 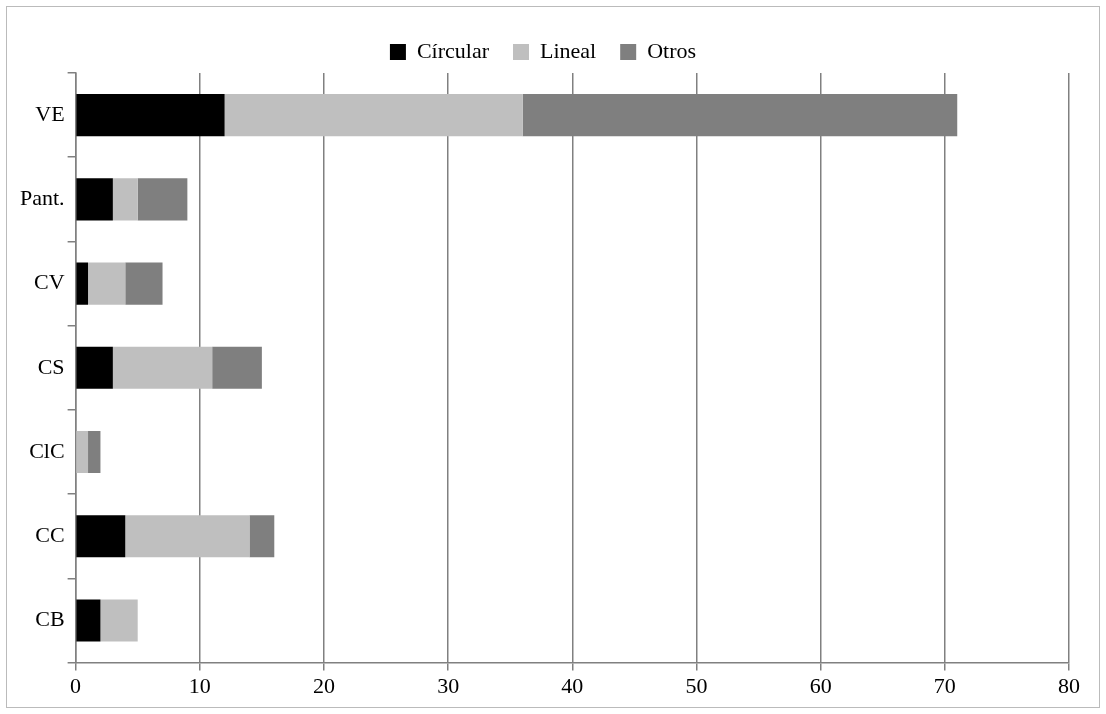 I want to click on y-tick-label: ClC, so click(x=47, y=450).